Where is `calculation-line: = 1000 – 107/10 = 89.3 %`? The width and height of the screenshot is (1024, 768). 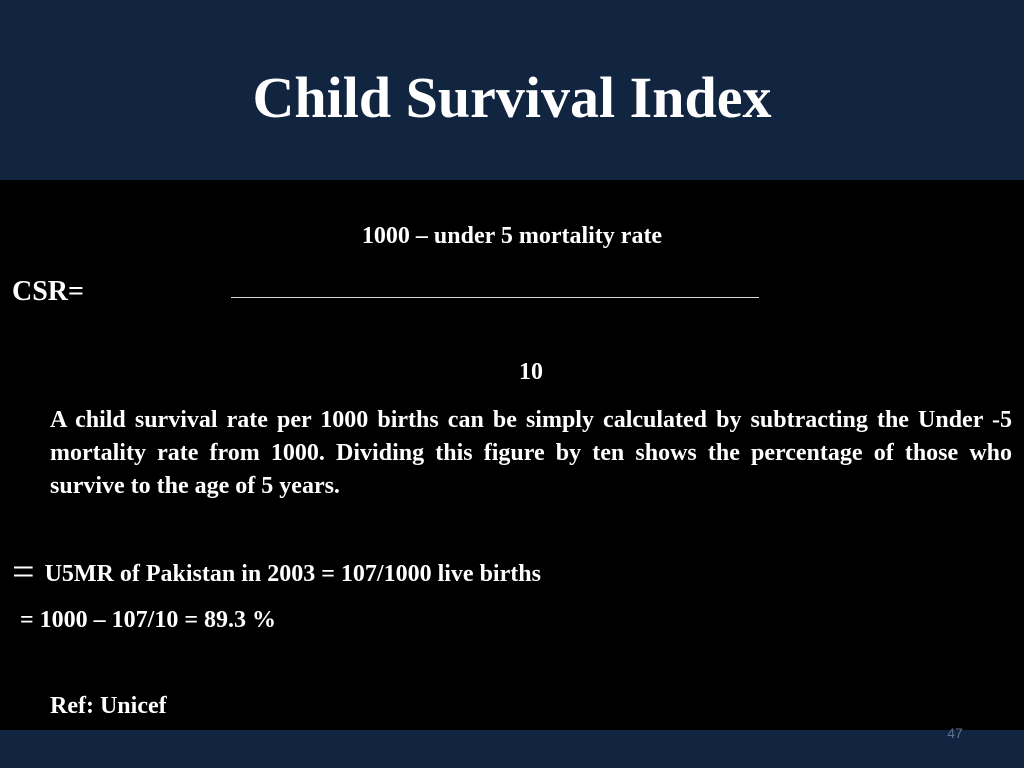 calculation-line: = 1000 – 107/10 = 89.3 % is located at coordinates (148, 620).